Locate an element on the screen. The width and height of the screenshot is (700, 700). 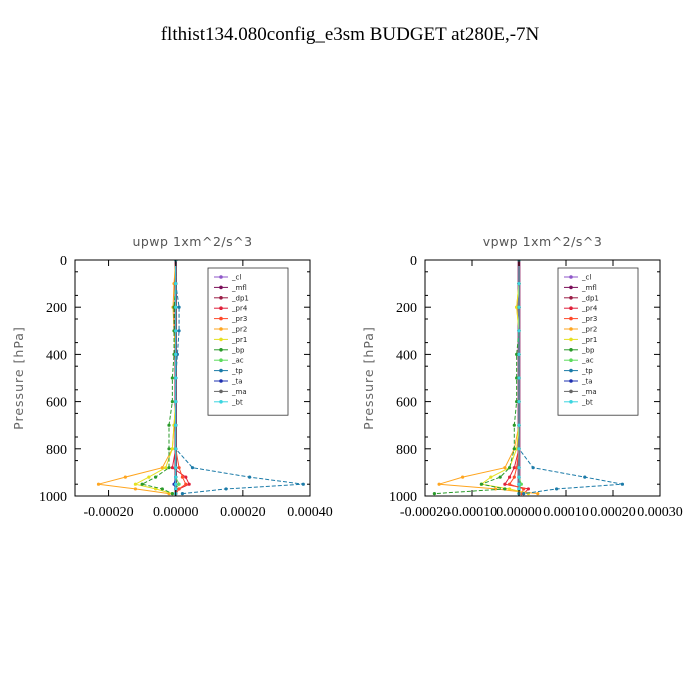
series-line-pr1 is located at coordinates (155, 377).